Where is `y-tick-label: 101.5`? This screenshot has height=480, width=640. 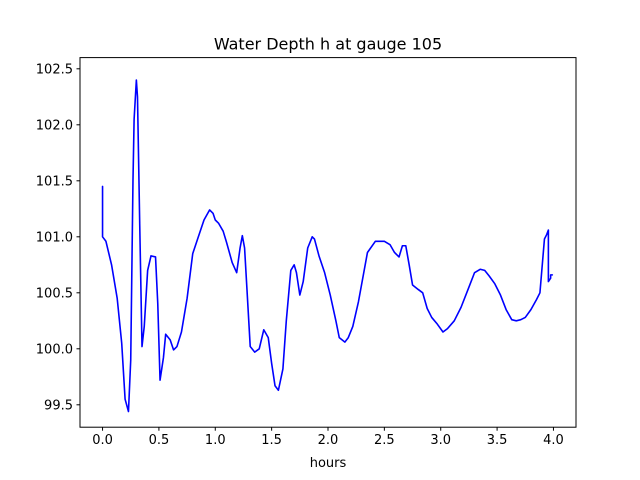 y-tick-label: 101.5 is located at coordinates (54, 181).